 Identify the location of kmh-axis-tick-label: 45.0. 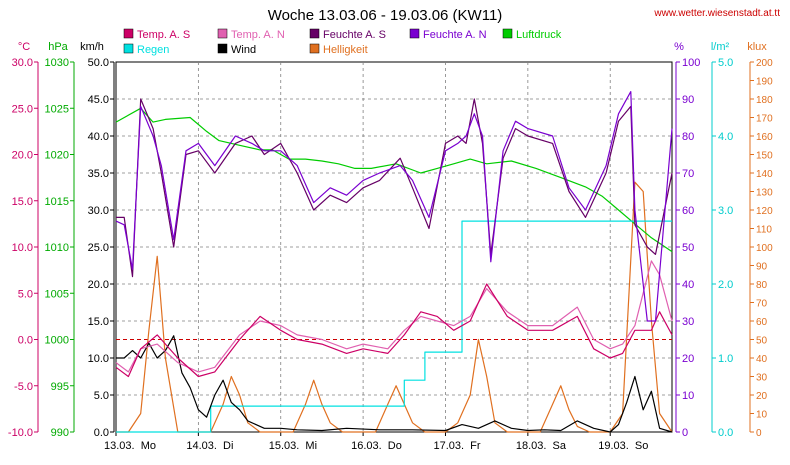
(98, 100).